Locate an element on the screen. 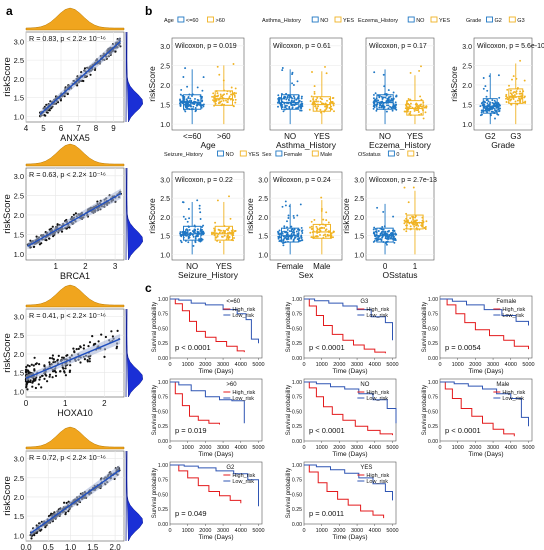  legend-entry: <=60 is located at coordinates (192, 21).